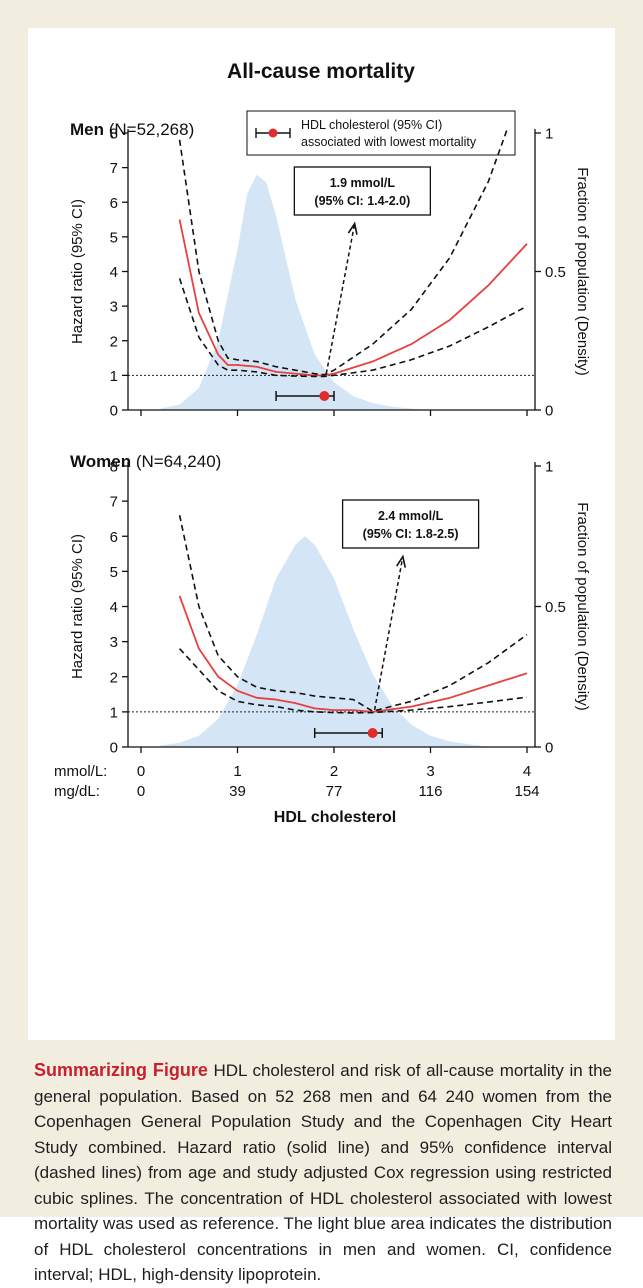  What do you see at coordinates (389, 142) in the screenshot?
I see `legend-text-line2: associated with lowest mortality` at bounding box center [389, 142].